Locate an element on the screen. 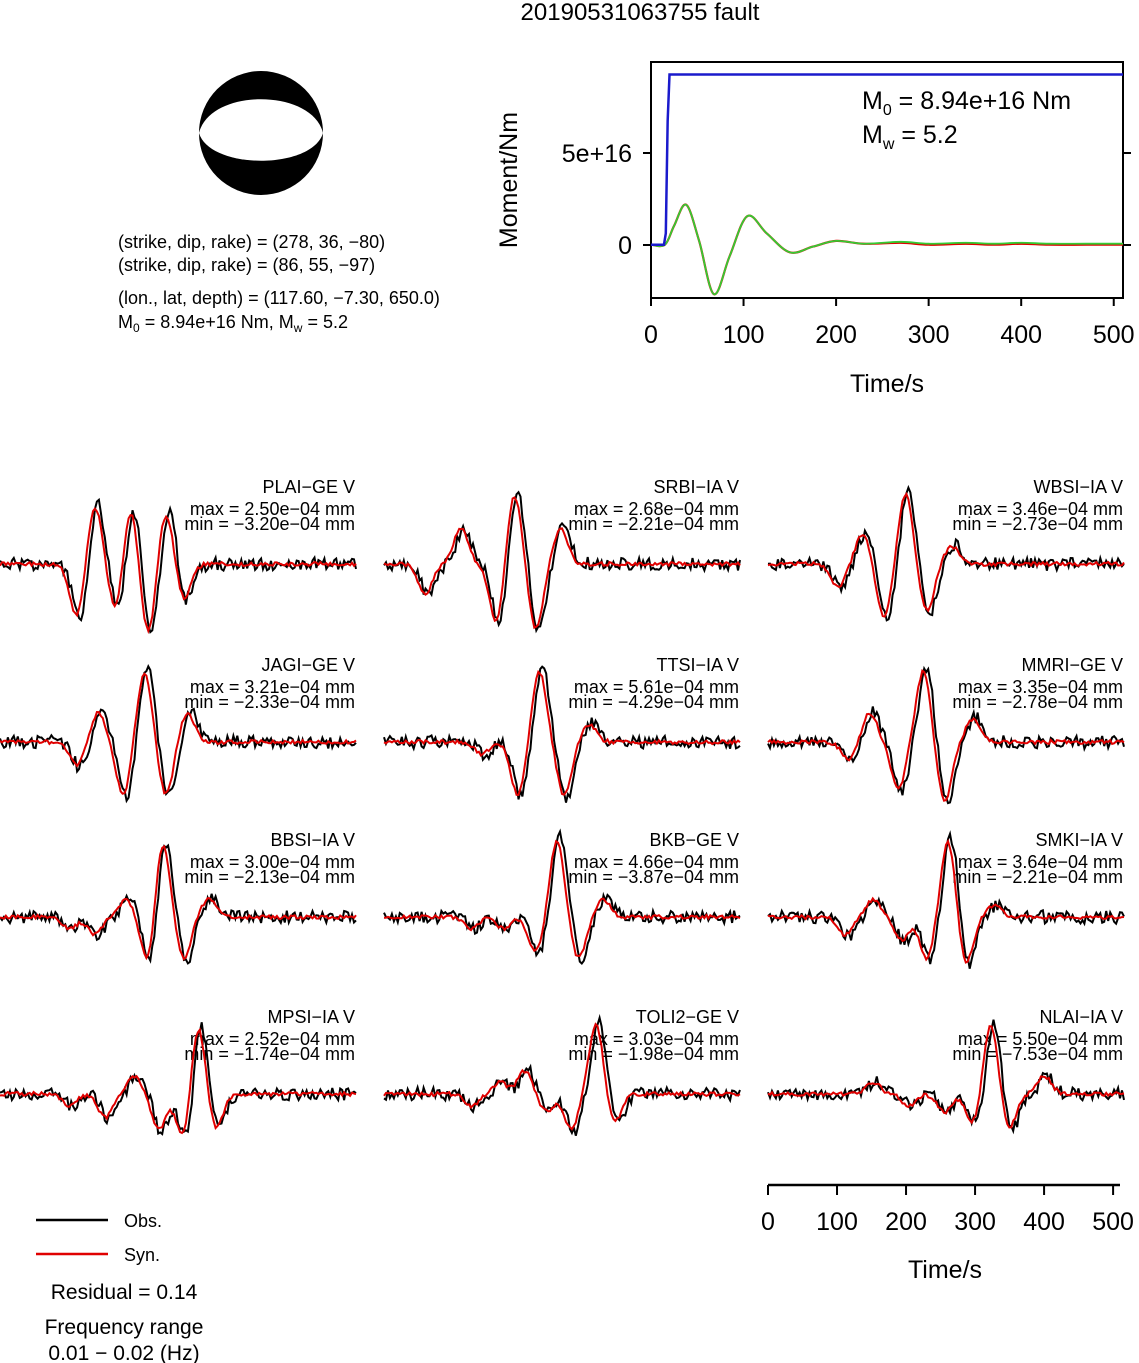 Image resolution: width=1139 pixels, height=1363 pixels. station-name: TOLI2−GE V is located at coordinates (687, 1017).